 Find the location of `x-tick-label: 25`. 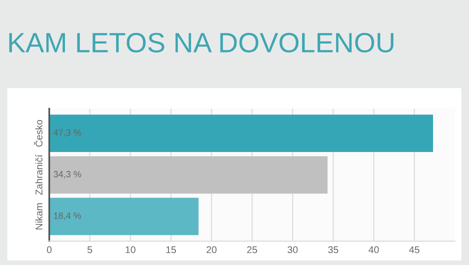

x-tick-label: 25 is located at coordinates (252, 250).